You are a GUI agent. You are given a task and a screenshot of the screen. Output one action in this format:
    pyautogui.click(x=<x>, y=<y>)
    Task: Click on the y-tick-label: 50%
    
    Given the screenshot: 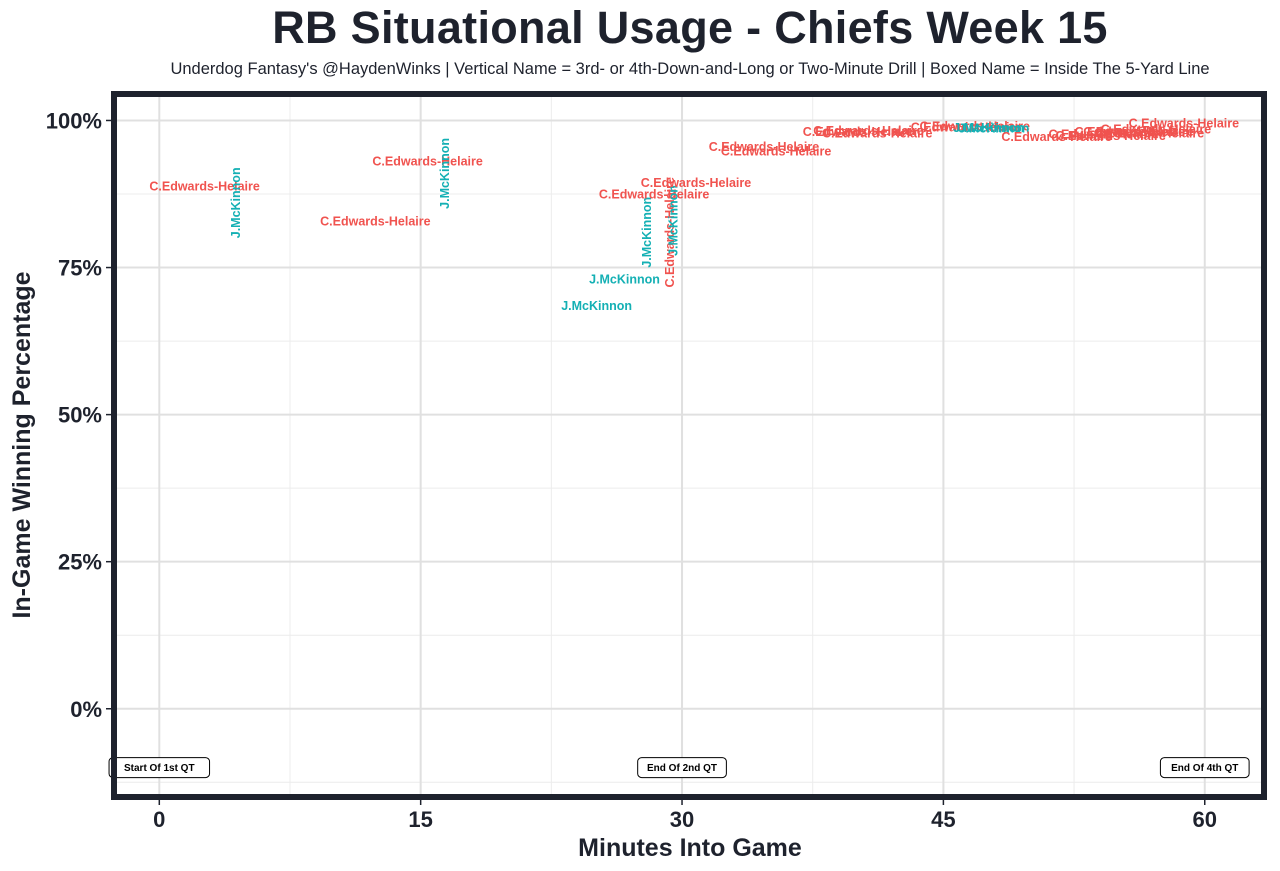 What is the action you would take?
    pyautogui.click(x=80, y=415)
    